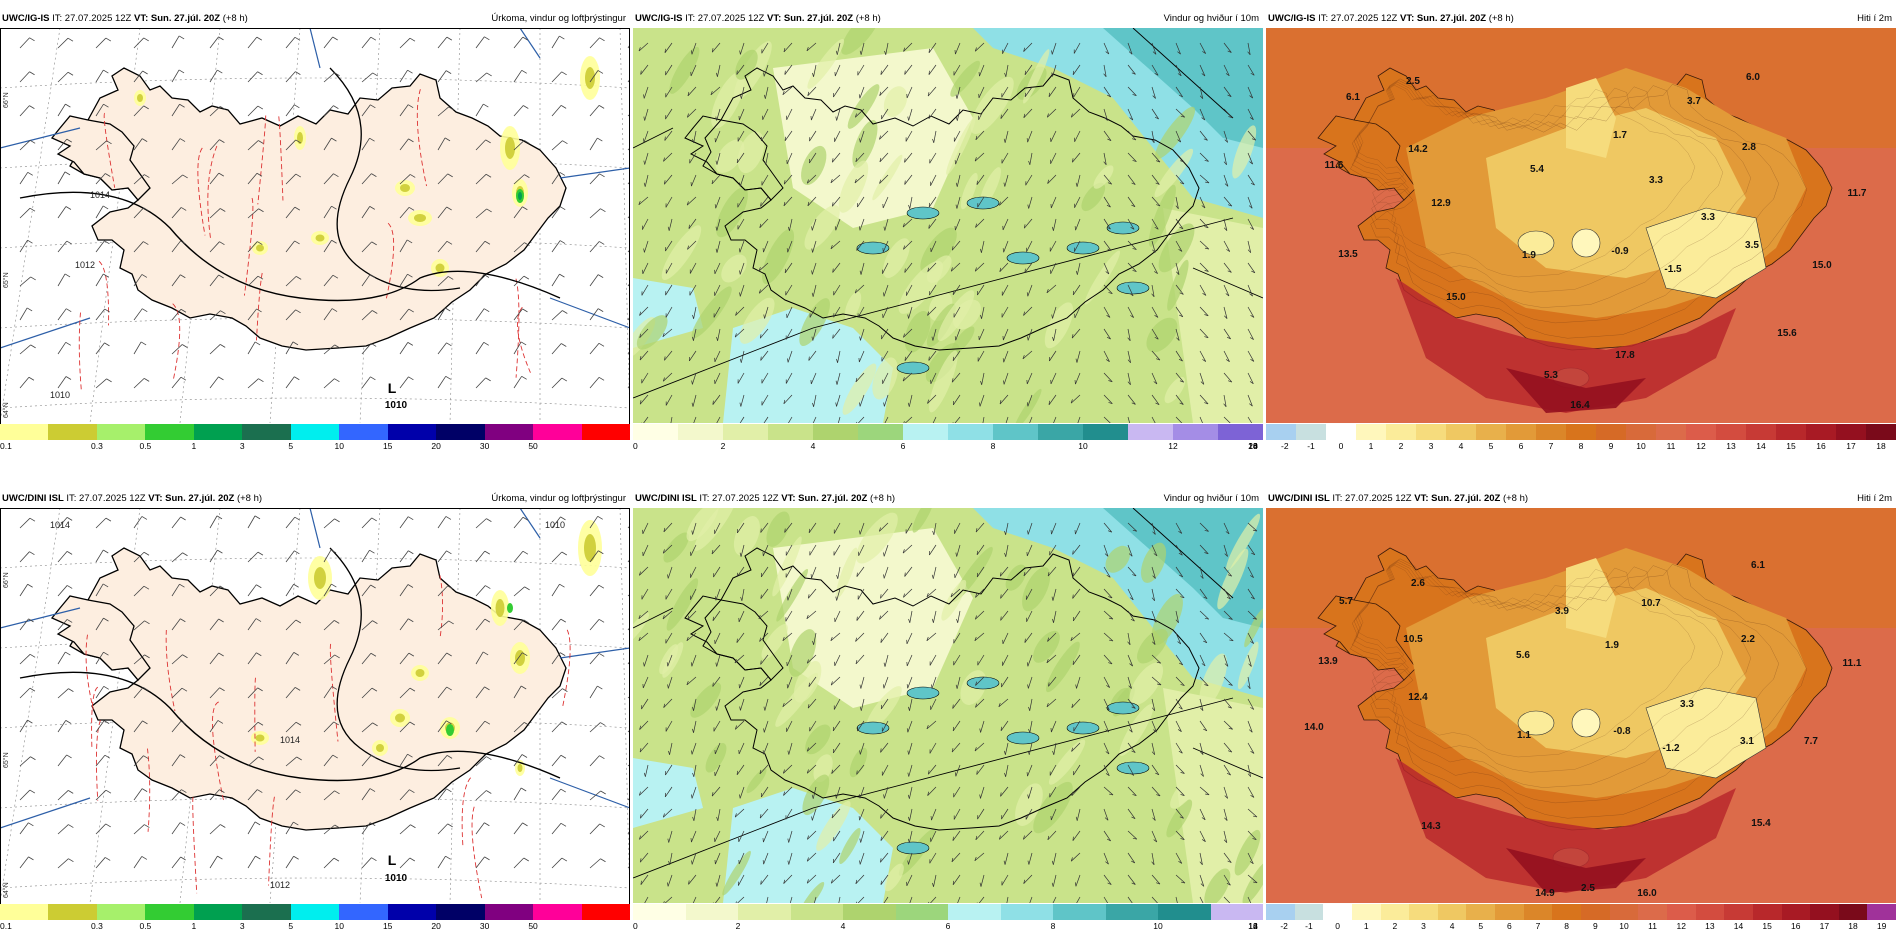  Describe the element at coordinates (315, 912) in the screenshot. I see `colorbar` at that location.